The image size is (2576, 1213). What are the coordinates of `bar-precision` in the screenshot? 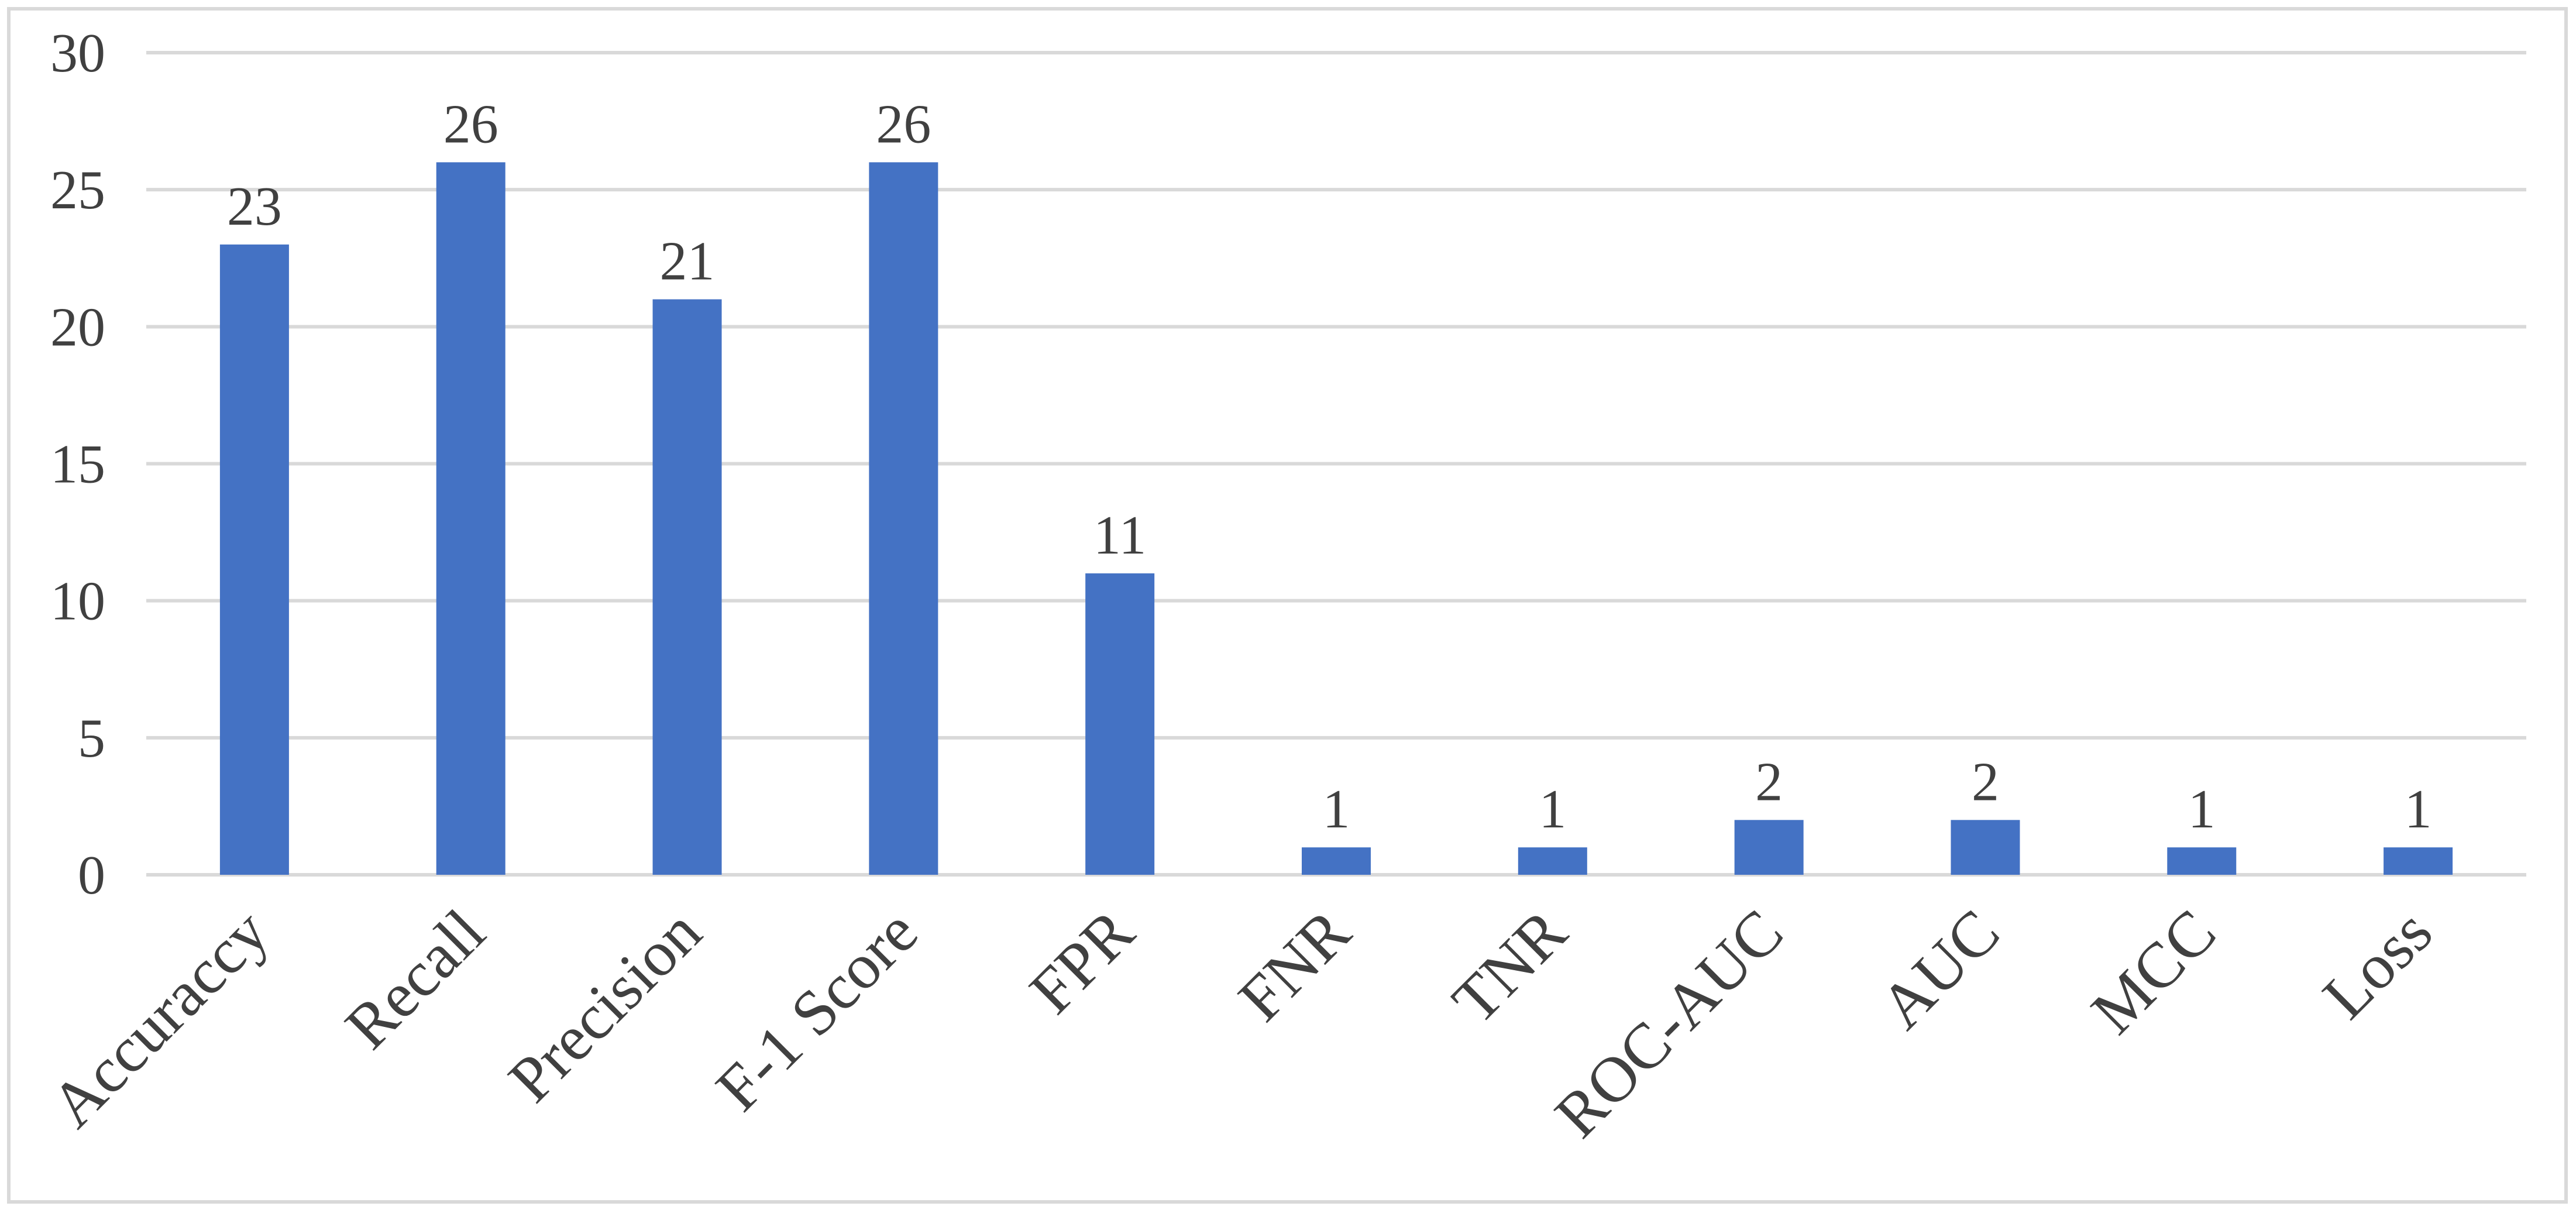 It's located at (687, 587).